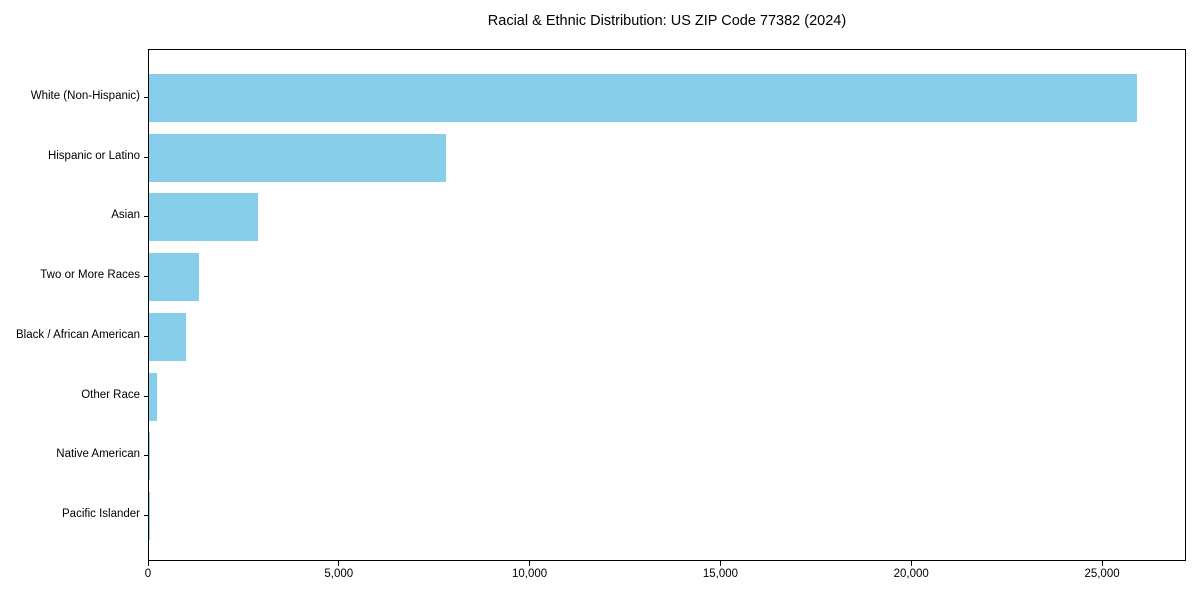  What do you see at coordinates (720, 574) in the screenshot?
I see `xtick-label-15000: 15,000` at bounding box center [720, 574].